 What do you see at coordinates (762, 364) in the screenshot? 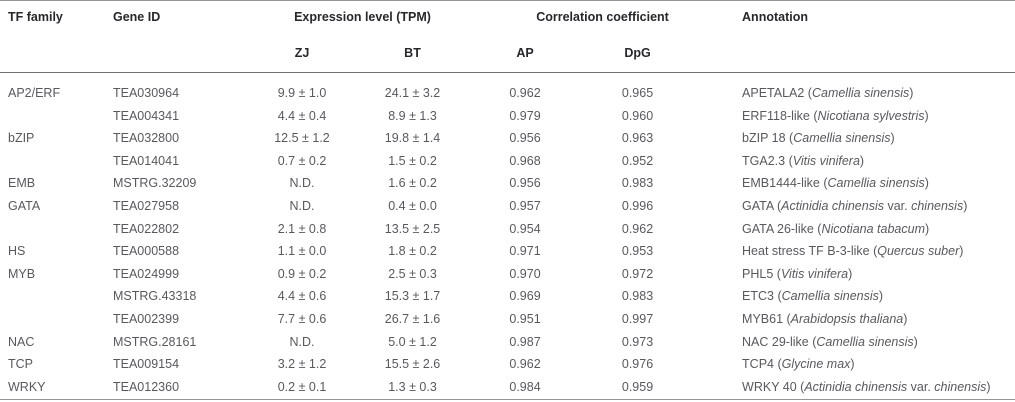
I see `annotation-text: TCP4 (` at bounding box center [762, 364].